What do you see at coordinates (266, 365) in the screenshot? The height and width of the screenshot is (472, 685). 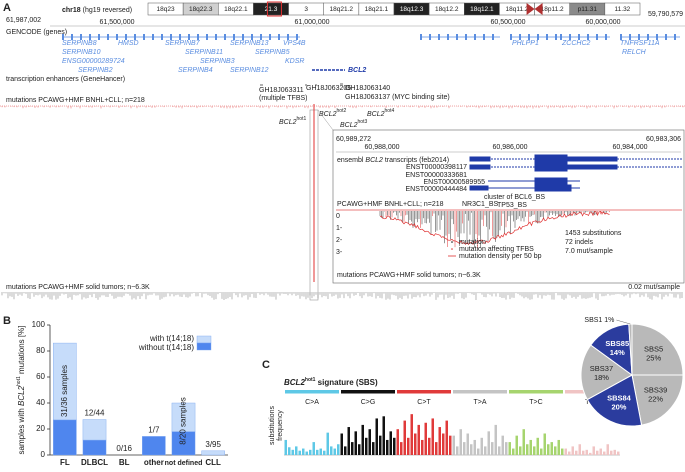 I see `panel-label: C` at bounding box center [266, 365].